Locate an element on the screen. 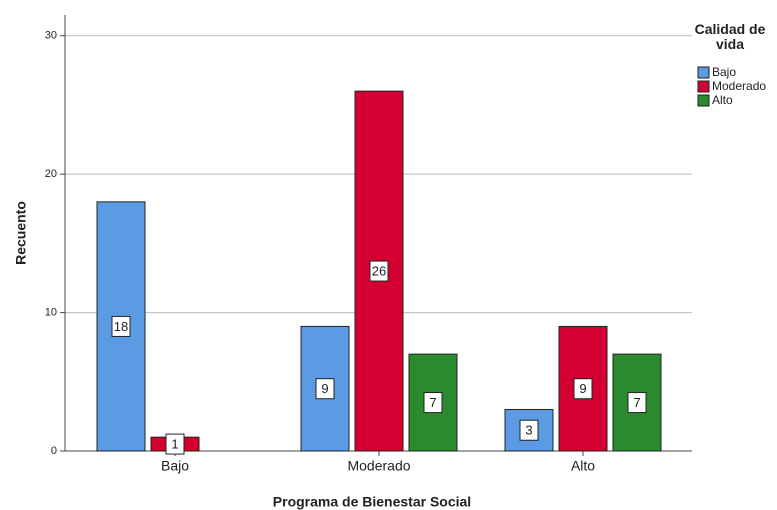 The width and height of the screenshot is (777, 510). y-tick-label: 30 is located at coordinates (51, 36).